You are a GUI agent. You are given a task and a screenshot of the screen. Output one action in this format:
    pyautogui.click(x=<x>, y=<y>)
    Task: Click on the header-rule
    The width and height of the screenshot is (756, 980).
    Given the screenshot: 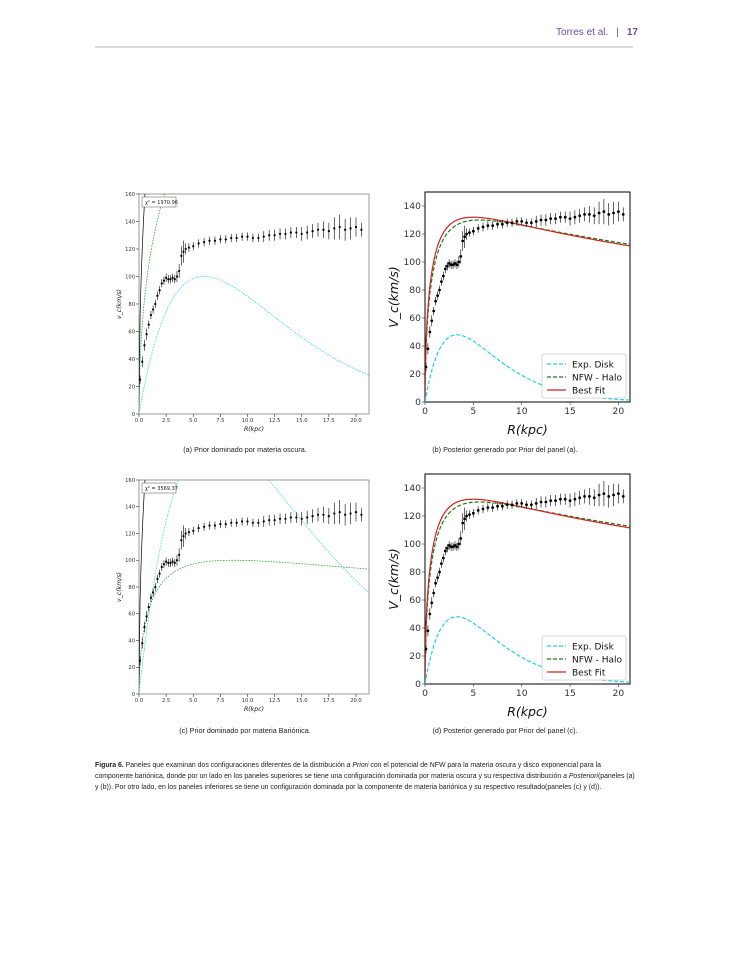 What is the action you would take?
    pyautogui.click(x=364, y=47)
    